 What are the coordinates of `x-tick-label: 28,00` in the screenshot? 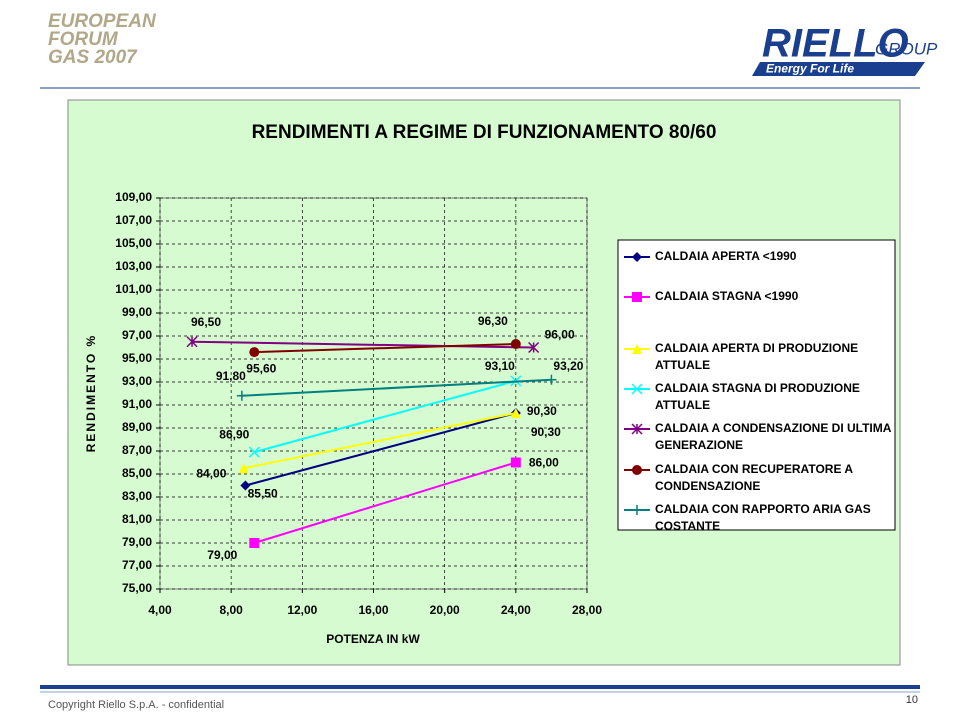 It's located at (587, 610).